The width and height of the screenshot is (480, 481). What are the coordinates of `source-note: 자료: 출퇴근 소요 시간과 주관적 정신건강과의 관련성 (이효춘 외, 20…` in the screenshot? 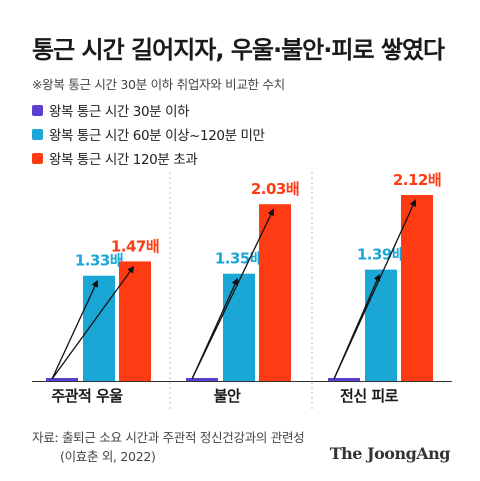 It's located at (168, 447).